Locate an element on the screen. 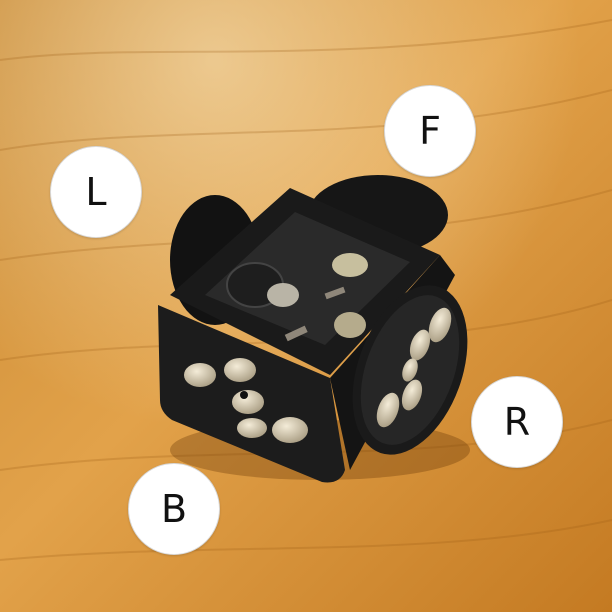 The height and width of the screenshot is (612, 612). nut-left is located at coordinates (283, 295).